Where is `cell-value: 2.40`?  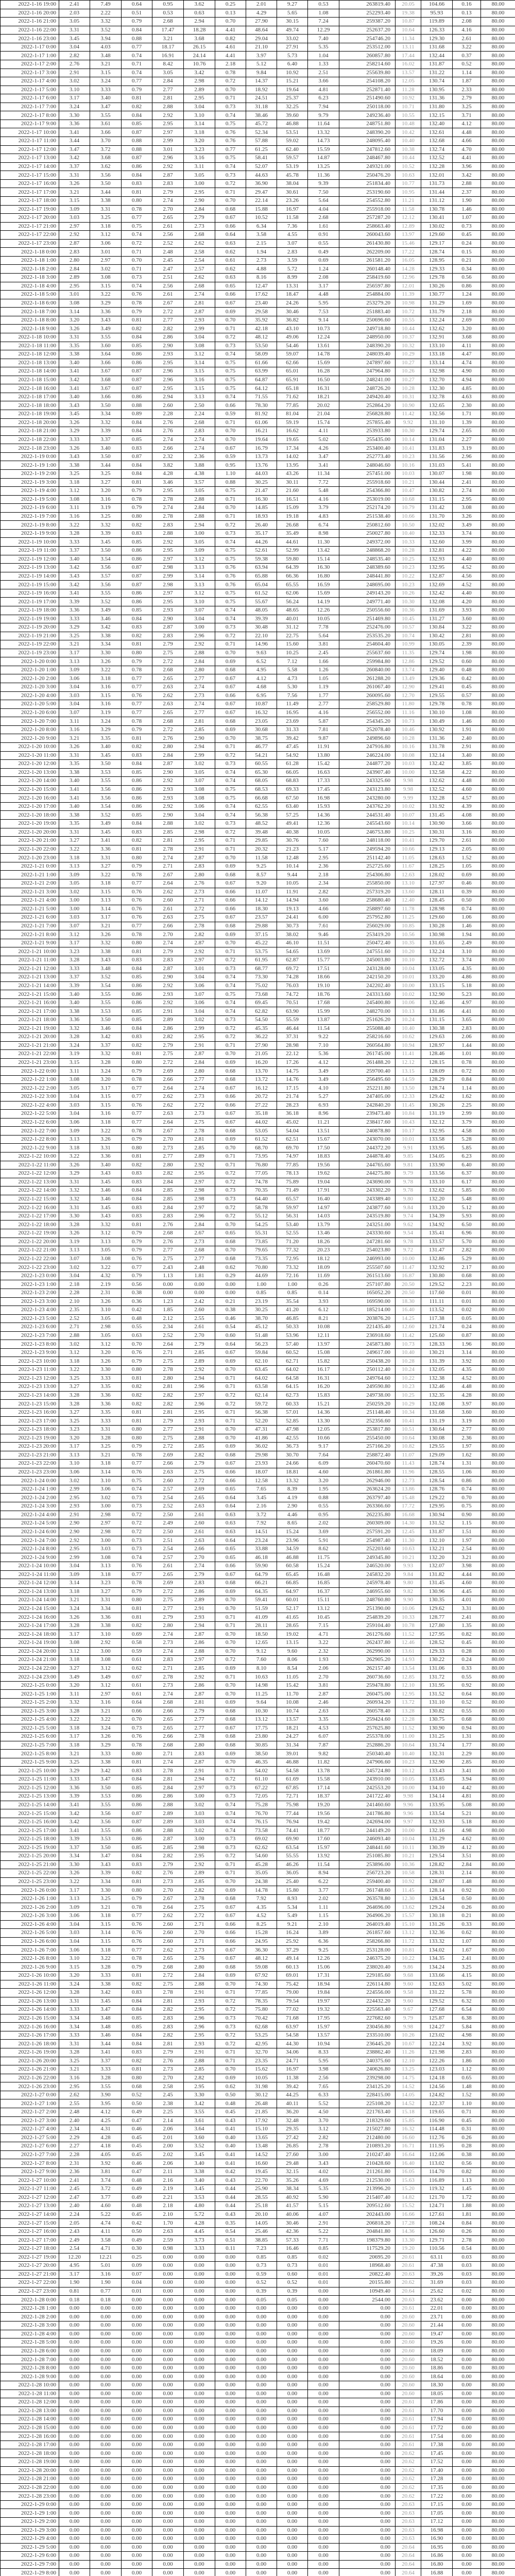
cell-value: 2.40 is located at coordinates (75, 2121).